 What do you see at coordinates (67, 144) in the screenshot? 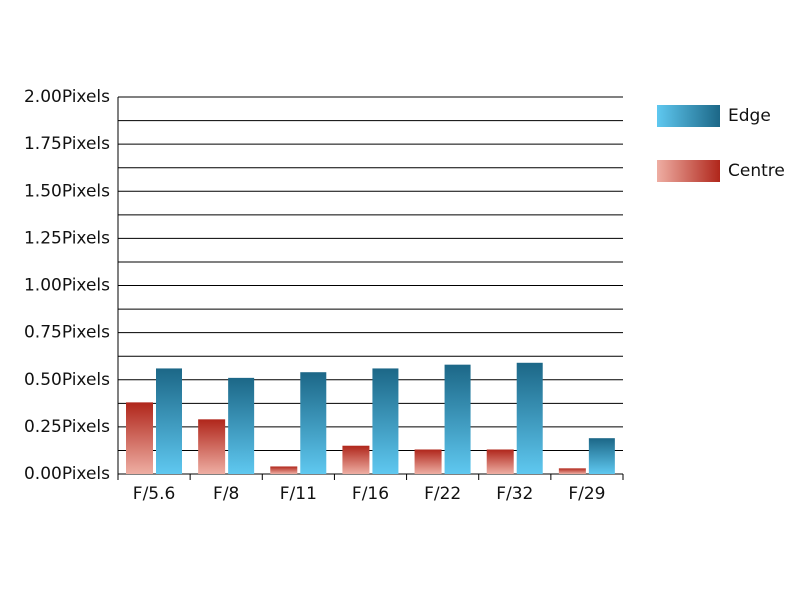
I see `y-tick-label: 1.75Pixels` at bounding box center [67, 144].